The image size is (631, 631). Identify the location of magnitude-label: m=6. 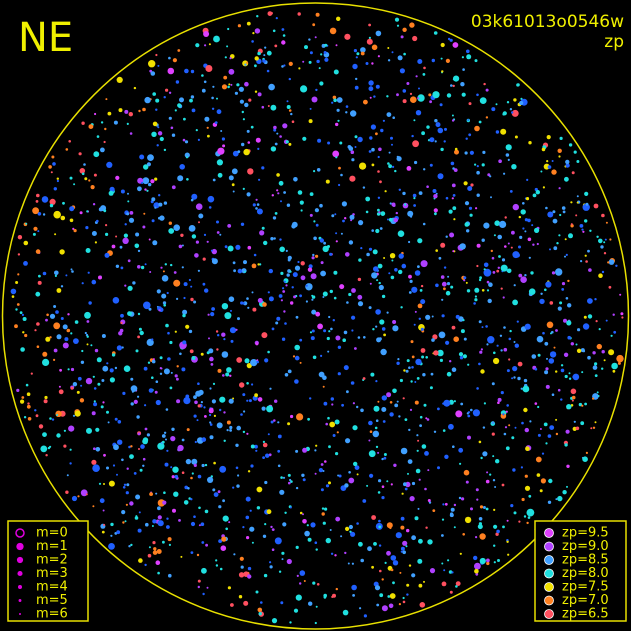
(52, 614).